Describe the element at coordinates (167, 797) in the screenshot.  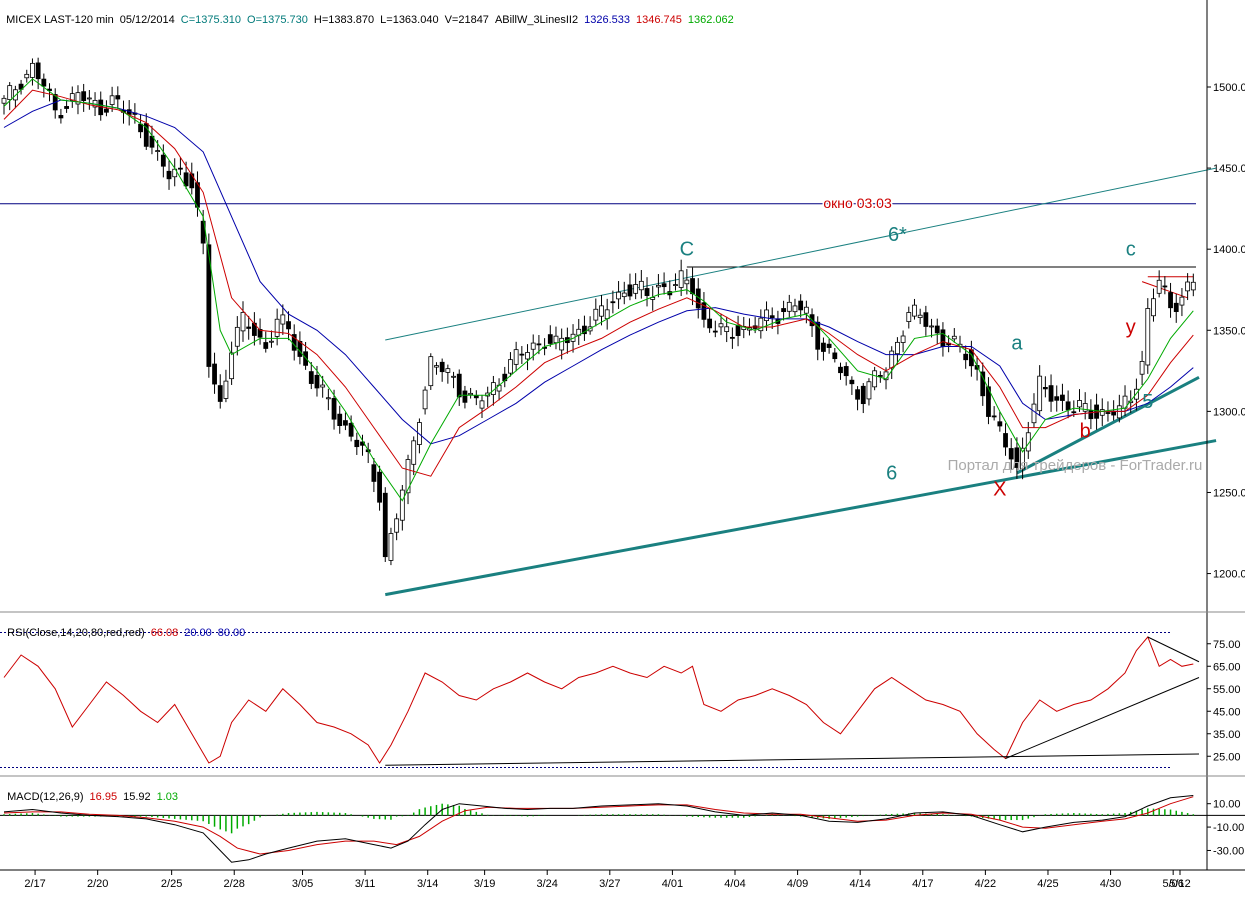
I see `macd-hist-value: 1.03` at that location.